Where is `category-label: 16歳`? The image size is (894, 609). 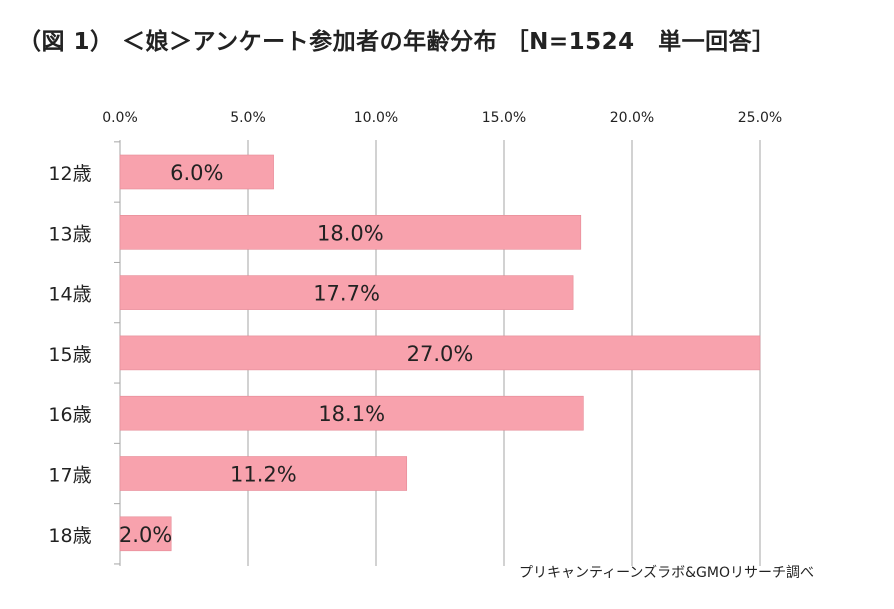 category-label: 16歳 is located at coordinates (69, 415).